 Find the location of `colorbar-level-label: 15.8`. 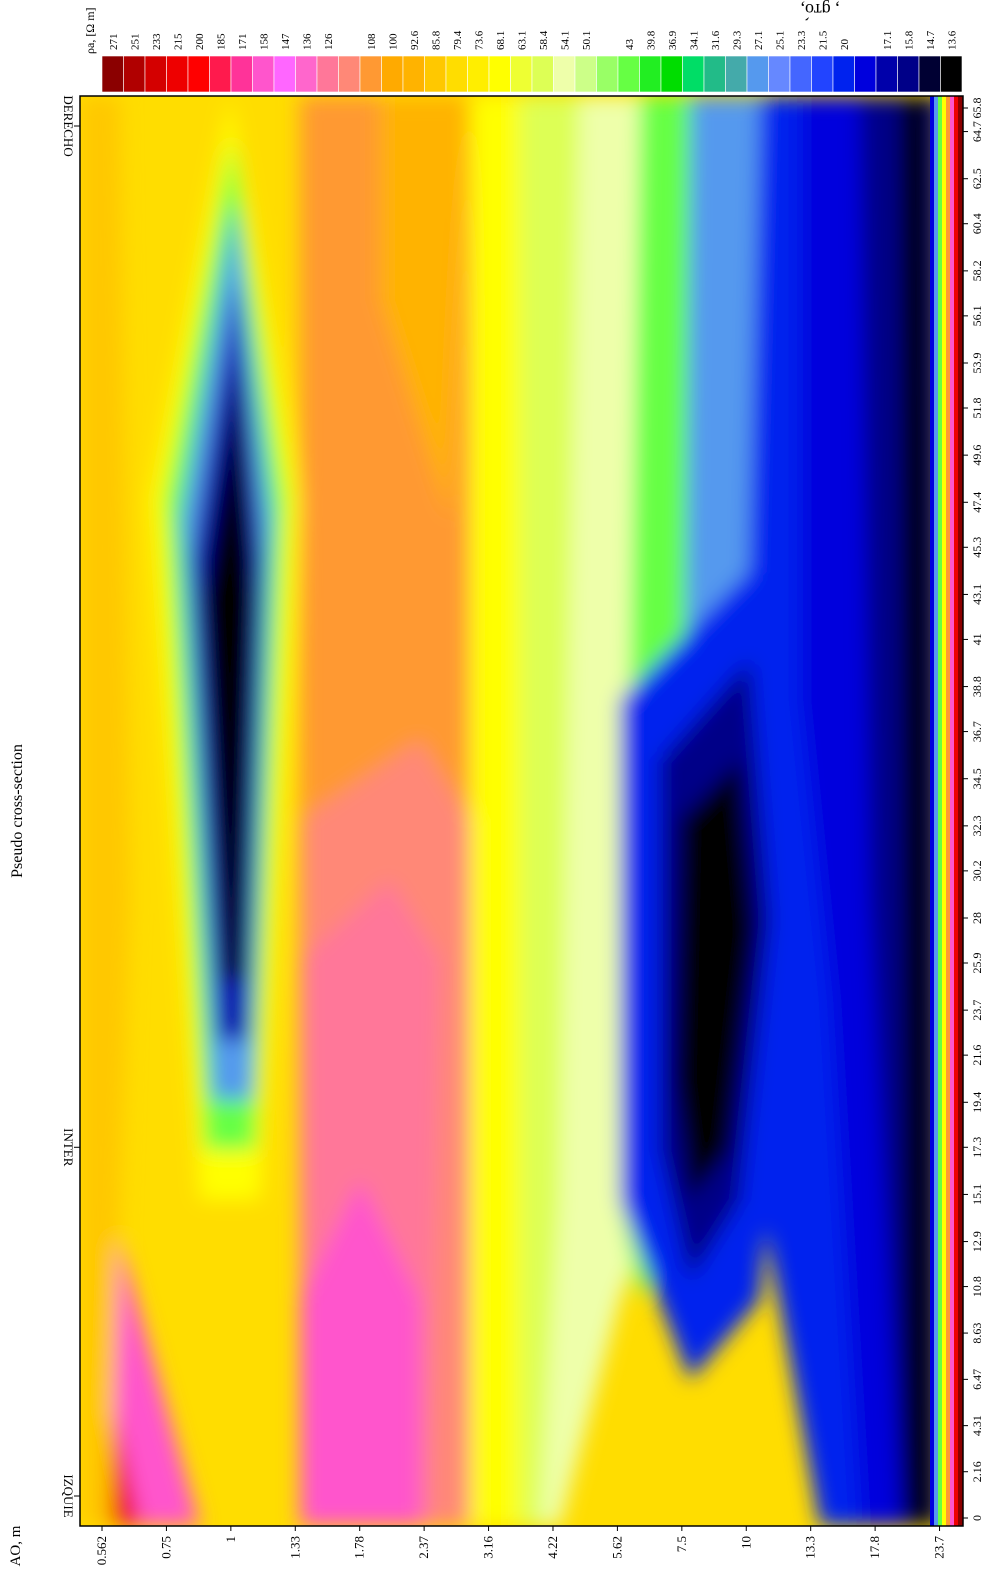

colorbar-level-label: 15.8 is located at coordinates (909, 40).